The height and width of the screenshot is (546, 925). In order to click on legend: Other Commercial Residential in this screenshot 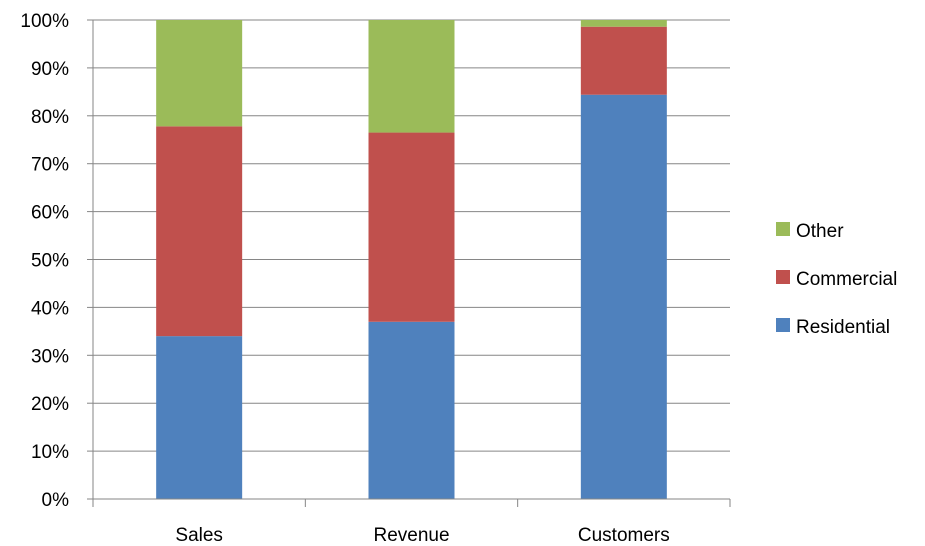, I will do `click(836, 279)`.